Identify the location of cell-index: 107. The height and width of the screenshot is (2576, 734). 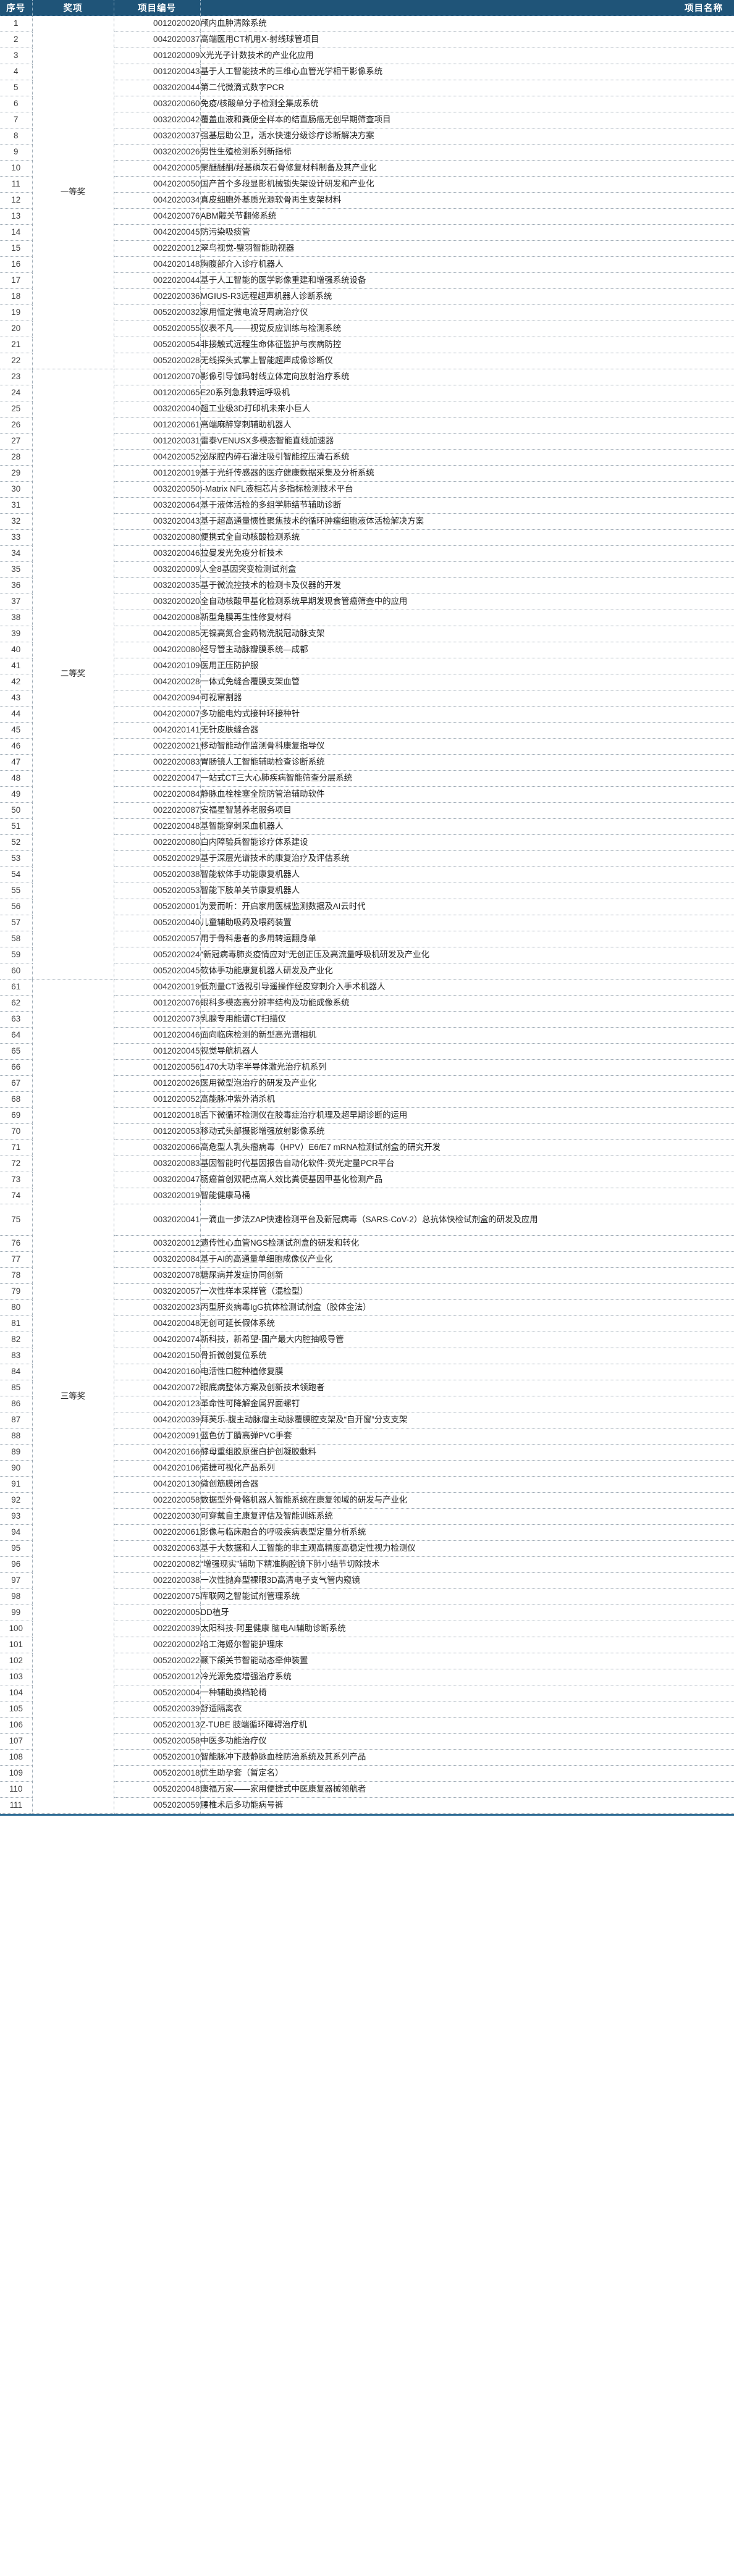
(16, 1742).